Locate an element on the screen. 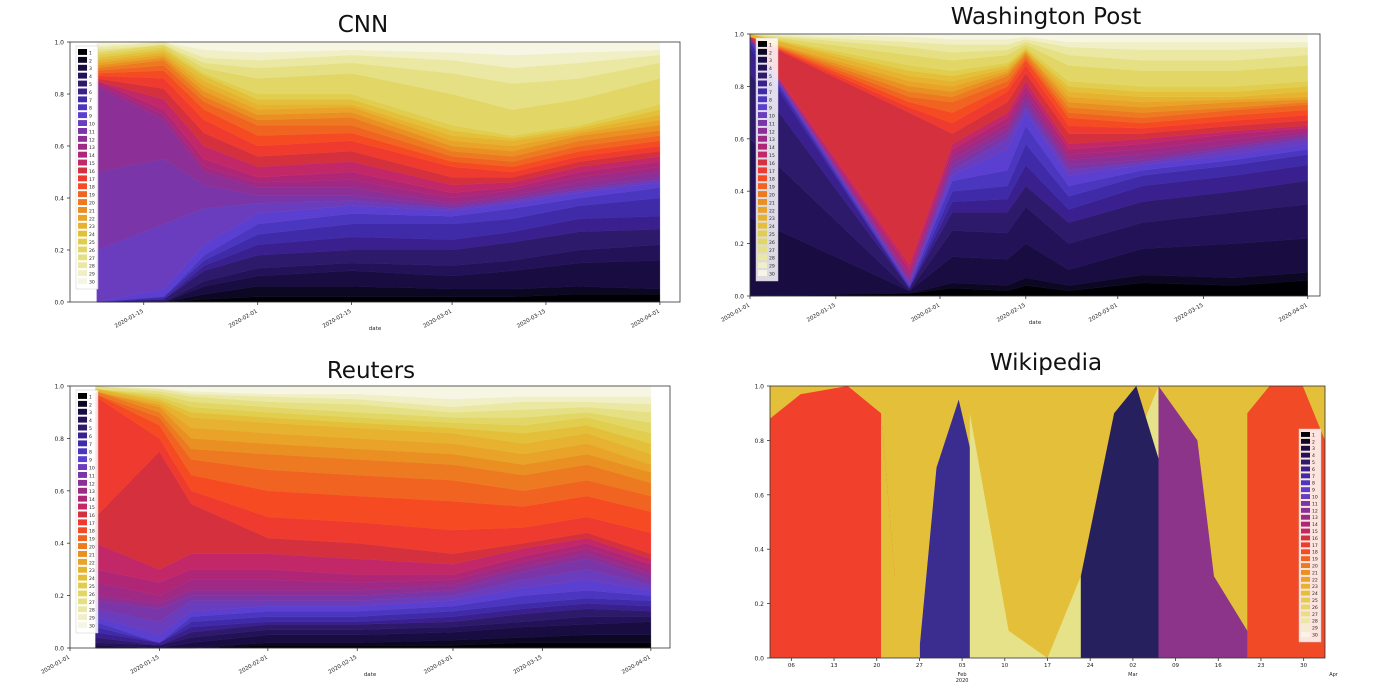  x-tick-label: 2020-02-01 is located at coordinates (925, 313).